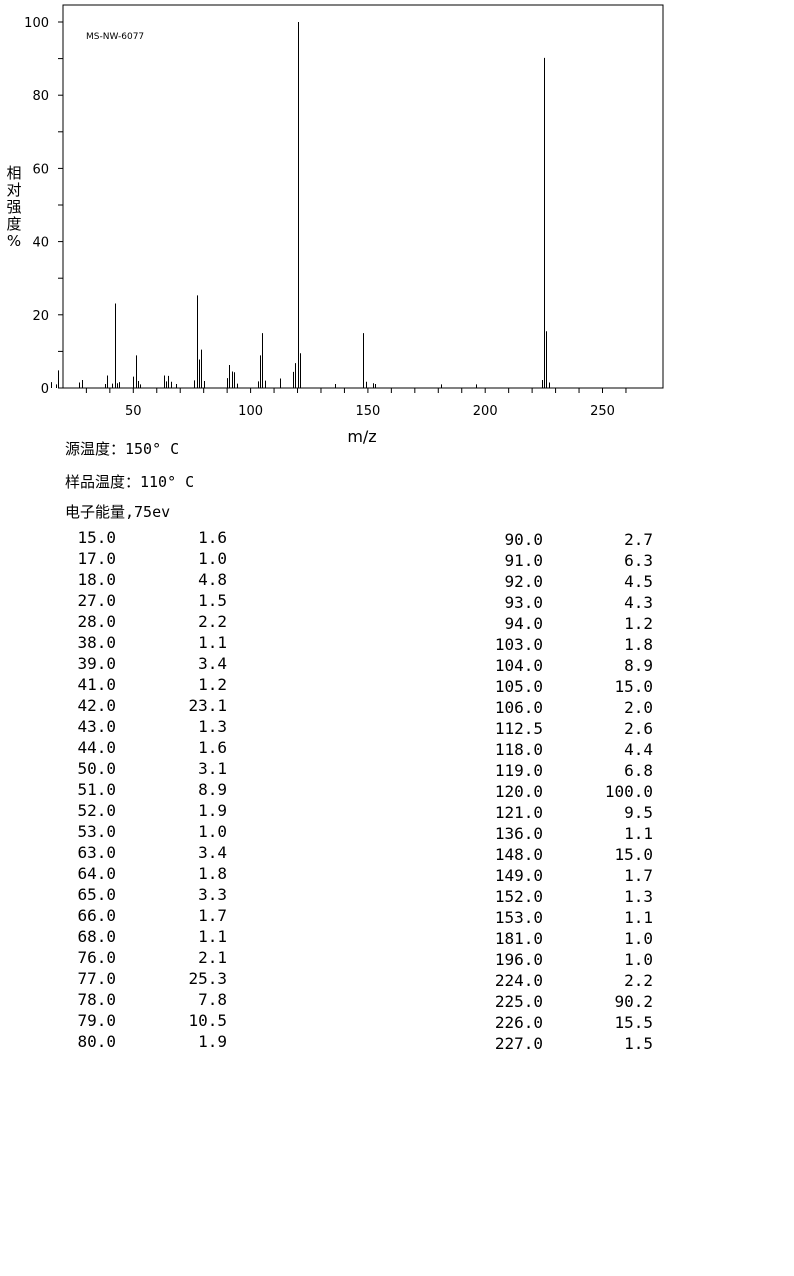 The height and width of the screenshot is (1276, 794). Describe the element at coordinates (212, 999) in the screenshot. I see `table-intensity-left: 7.8` at that location.